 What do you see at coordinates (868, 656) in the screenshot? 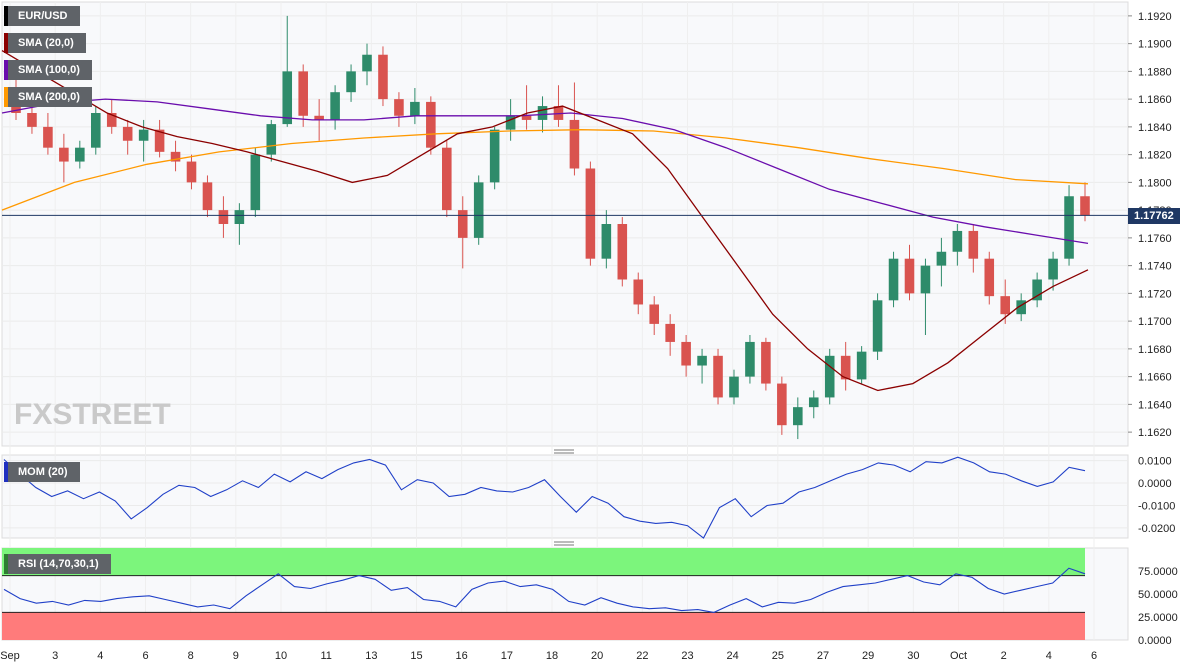
I see `time-tick-label: 29` at bounding box center [868, 656].